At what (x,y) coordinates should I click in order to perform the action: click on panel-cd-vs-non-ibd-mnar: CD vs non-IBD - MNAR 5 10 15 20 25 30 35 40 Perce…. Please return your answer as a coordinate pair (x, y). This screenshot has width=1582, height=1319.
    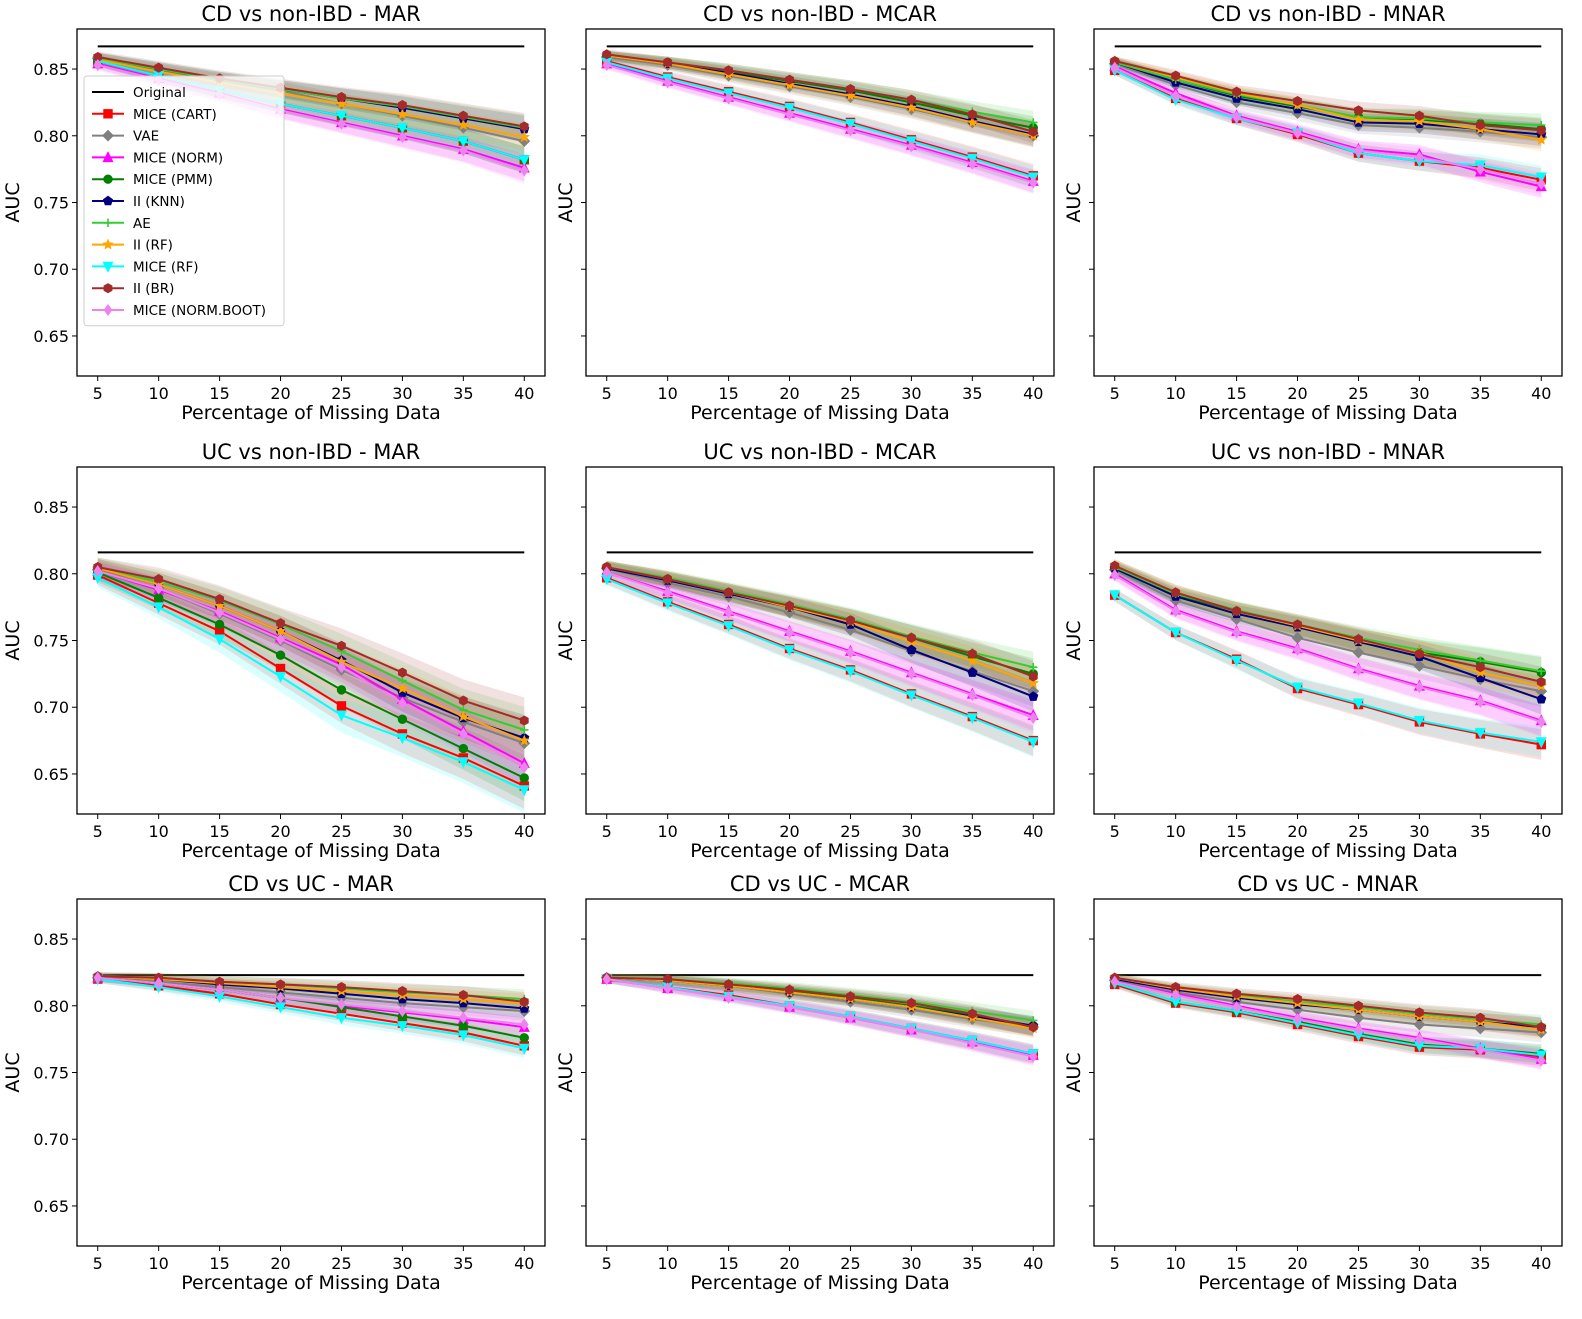
    Looking at the image, I should click on (1313, 213).